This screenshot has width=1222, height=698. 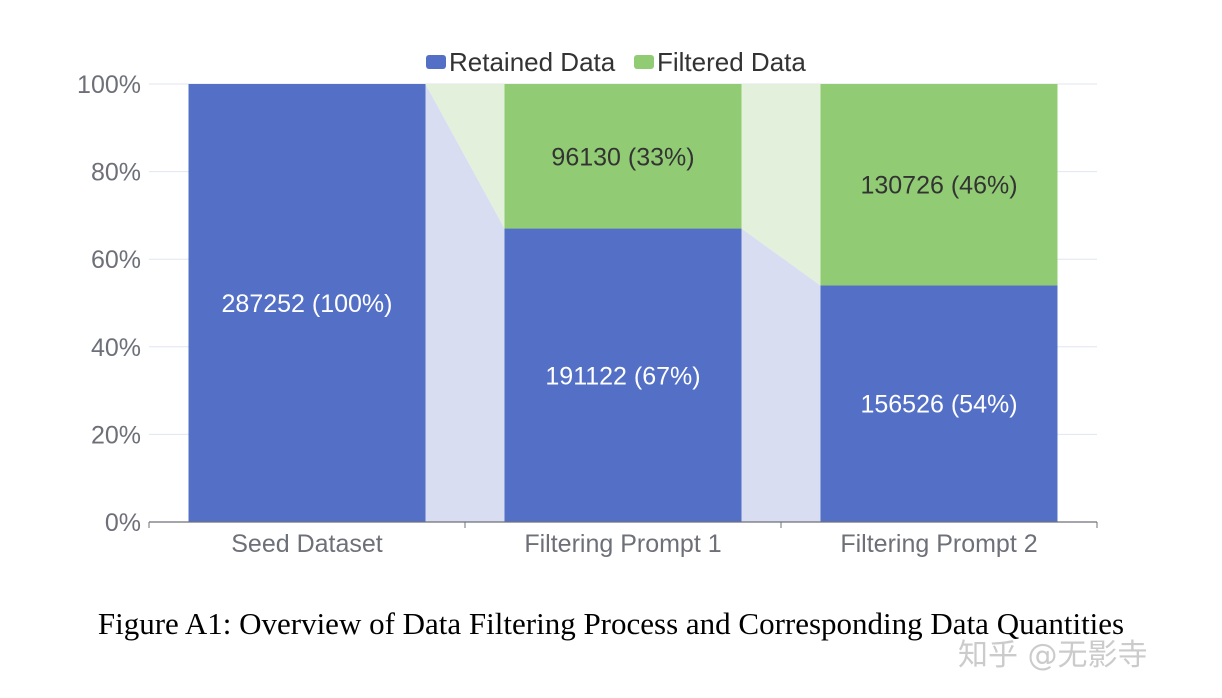 I want to click on x-tick-label: Filtering Prompt 2, so click(x=938, y=544).